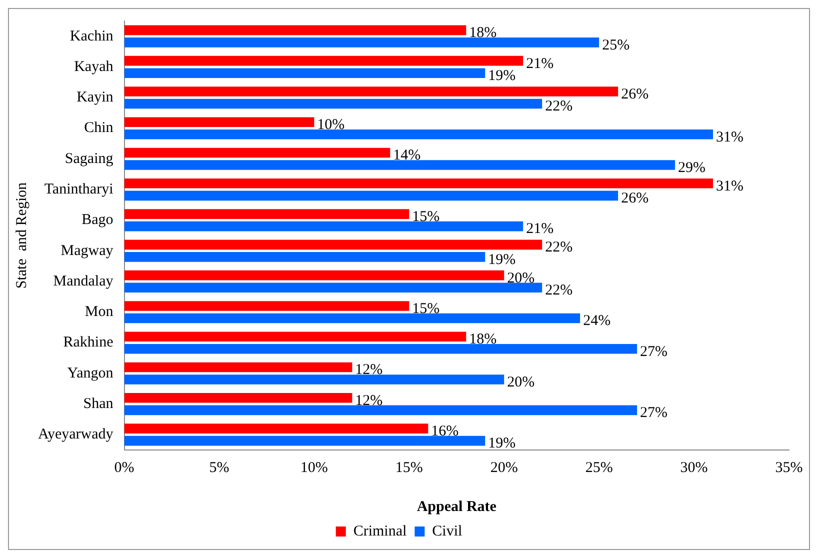  What do you see at coordinates (99, 312) in the screenshot?
I see `y-tick-label: Mon` at bounding box center [99, 312].